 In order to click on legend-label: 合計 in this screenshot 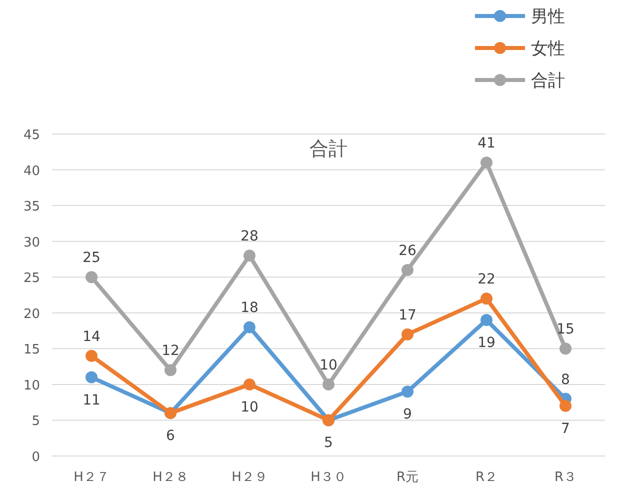, I will do `click(548, 81)`.